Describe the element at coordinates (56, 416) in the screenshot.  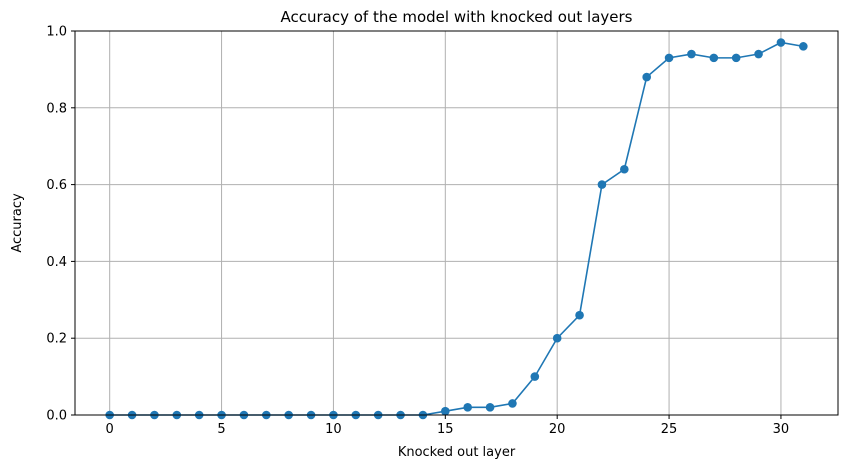
I see `y-tick-label: 0.0` at that location.